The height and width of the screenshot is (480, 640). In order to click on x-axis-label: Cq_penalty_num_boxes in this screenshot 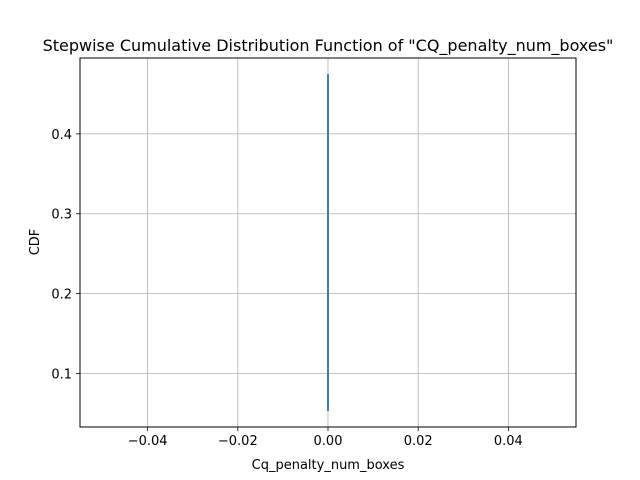, I will do `click(328, 465)`.